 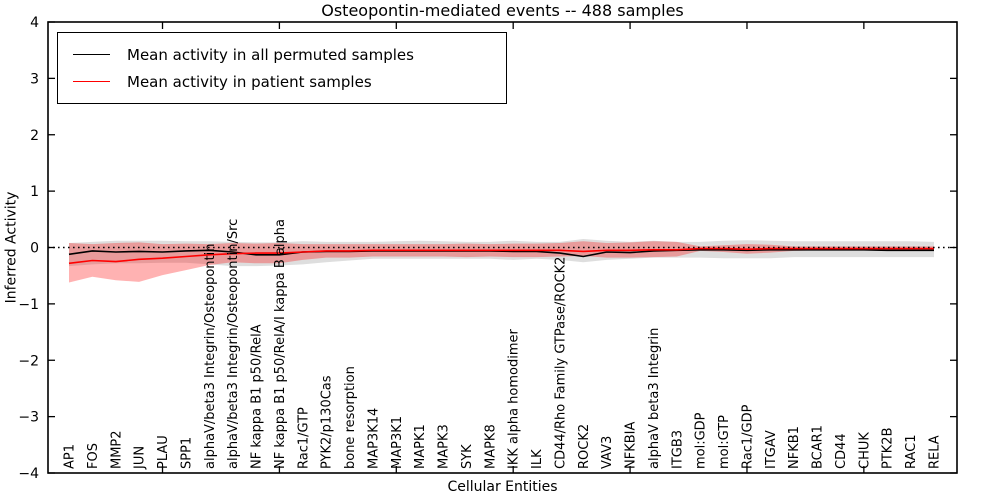 I want to click on x-tick-label: alphaV beta3 Integrin, so click(x=654, y=398).